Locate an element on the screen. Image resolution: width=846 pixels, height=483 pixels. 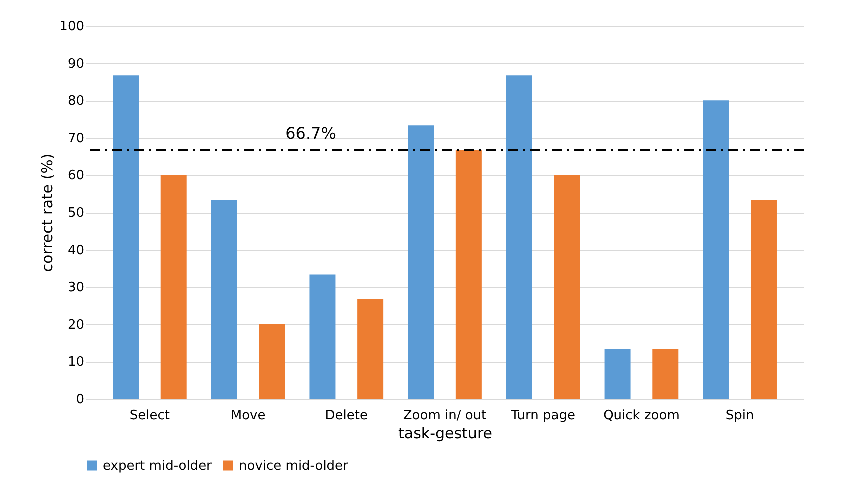
y-tick-label: 20 is located at coordinates (76, 325).